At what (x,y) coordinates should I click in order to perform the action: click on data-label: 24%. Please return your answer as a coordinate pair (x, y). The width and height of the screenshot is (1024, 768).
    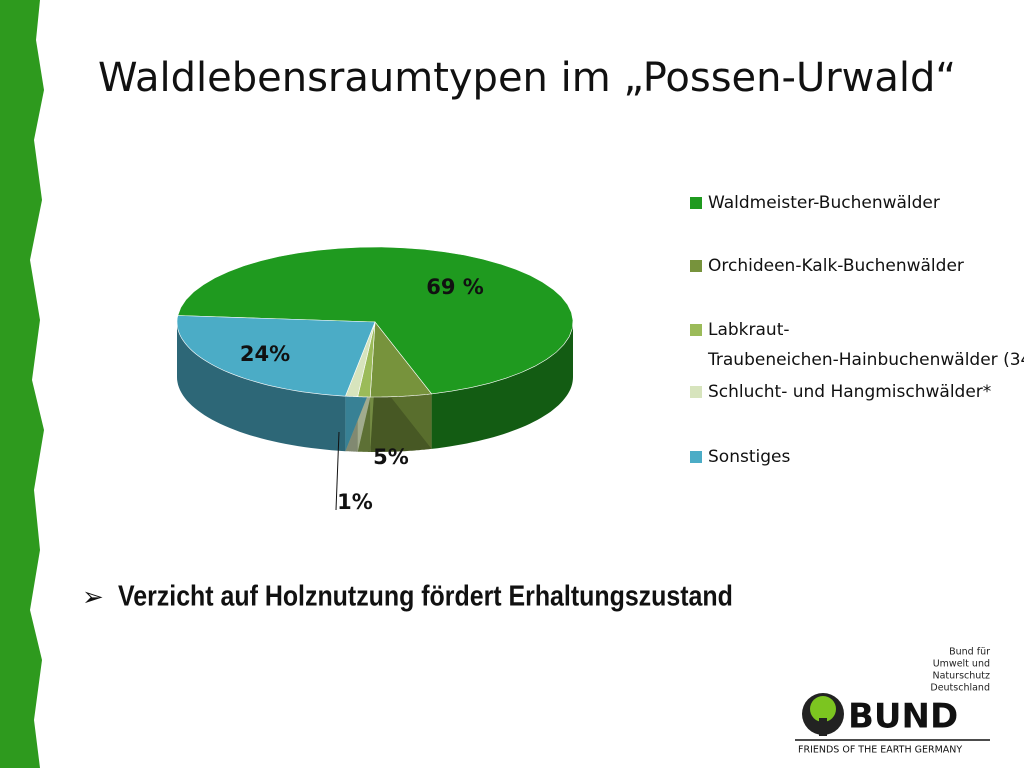
    Looking at the image, I should click on (265, 354).